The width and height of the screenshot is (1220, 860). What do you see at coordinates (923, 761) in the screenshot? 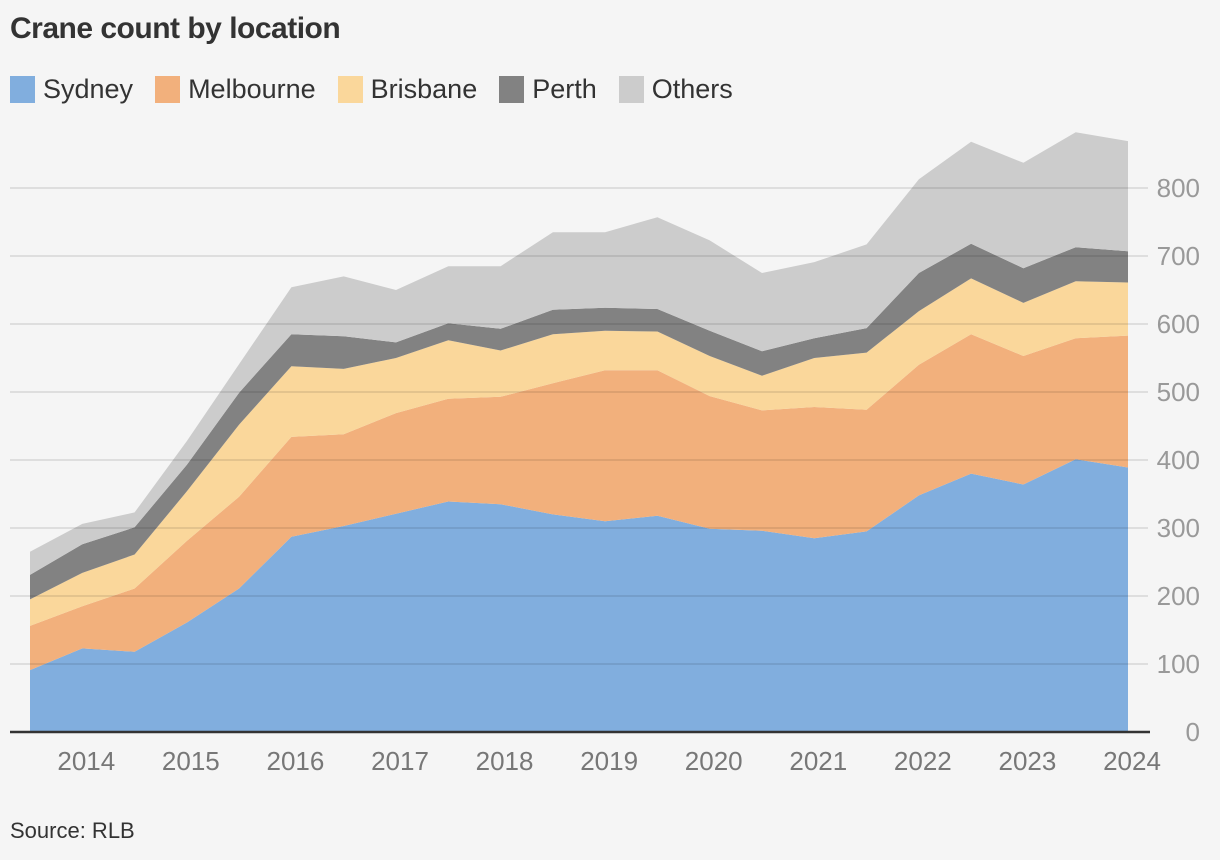
I see `x-tick-label: 2022` at bounding box center [923, 761].